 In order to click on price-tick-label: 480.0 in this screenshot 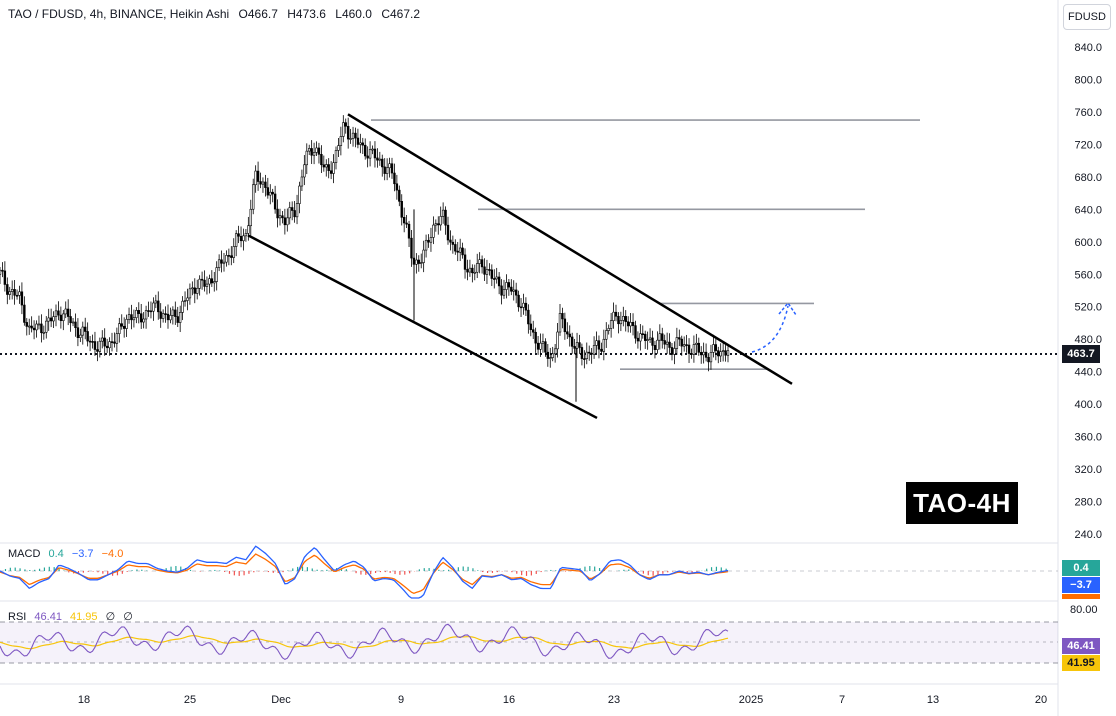, I will do `click(1088, 340)`.